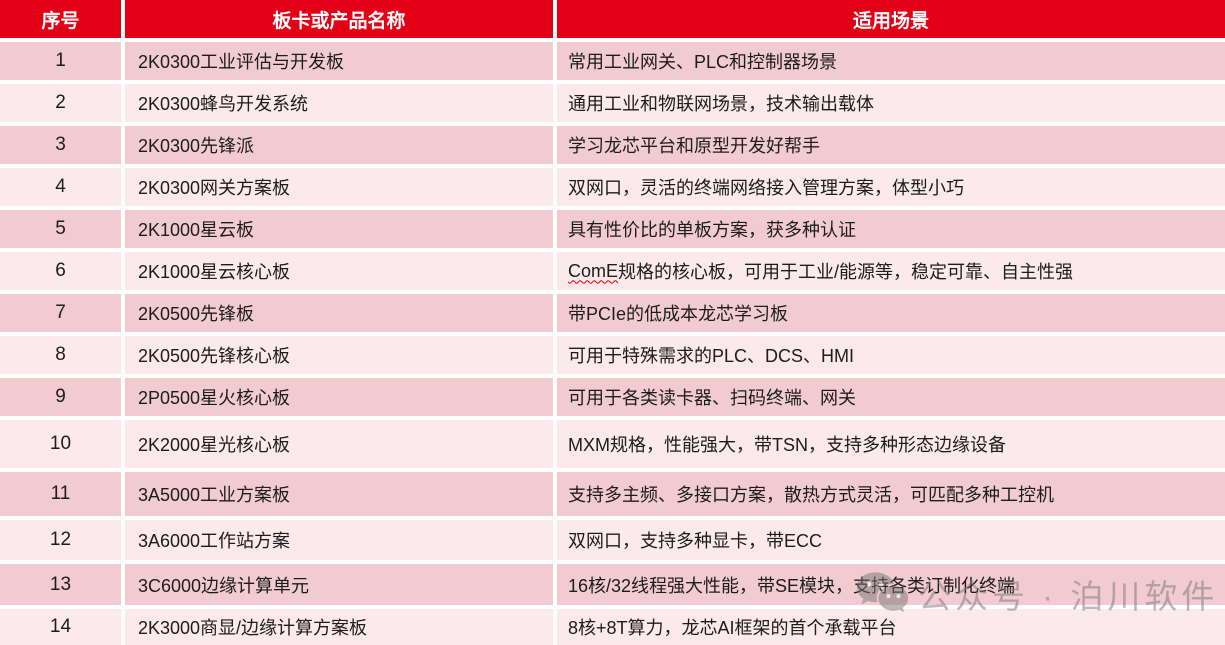 This screenshot has width=1225, height=645. Describe the element at coordinates (339, 584) in the screenshot. I see `product-name-cell: 3C6000边缘计算单元` at that location.